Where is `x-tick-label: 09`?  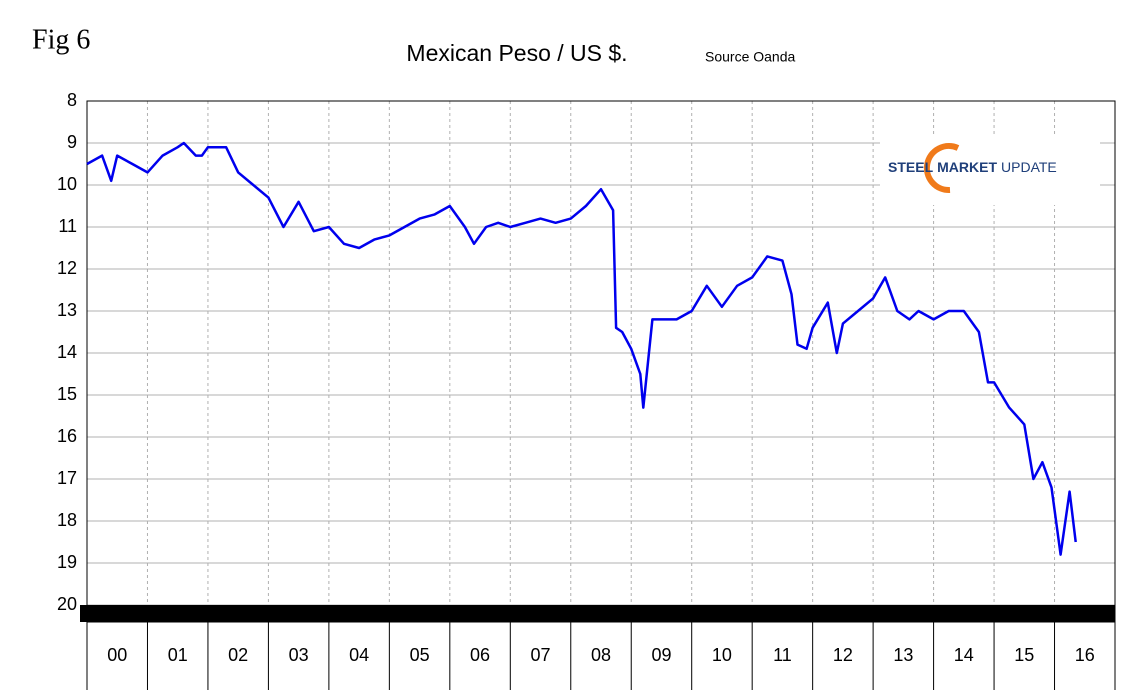 x-tick-label: 09 is located at coordinates (661, 655).